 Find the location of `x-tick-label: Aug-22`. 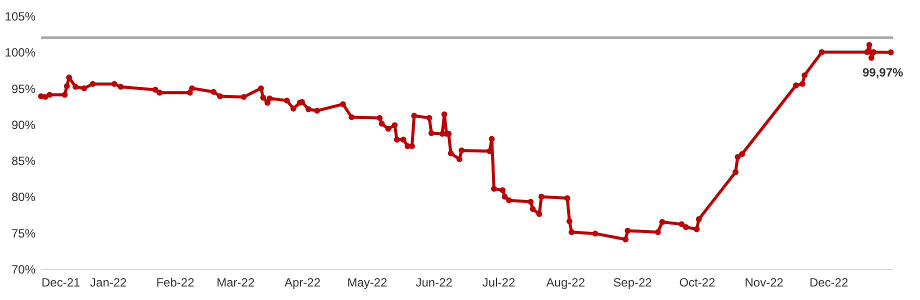

x-tick-label: Aug-22 is located at coordinates (566, 283).